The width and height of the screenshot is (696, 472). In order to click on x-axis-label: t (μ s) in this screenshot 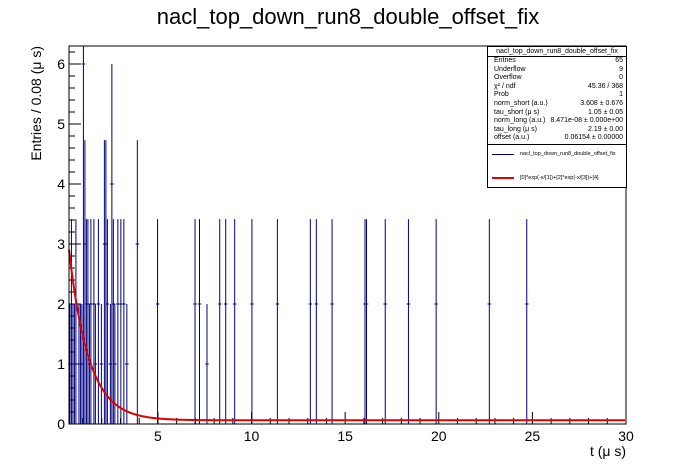, I will do `click(608, 451)`.